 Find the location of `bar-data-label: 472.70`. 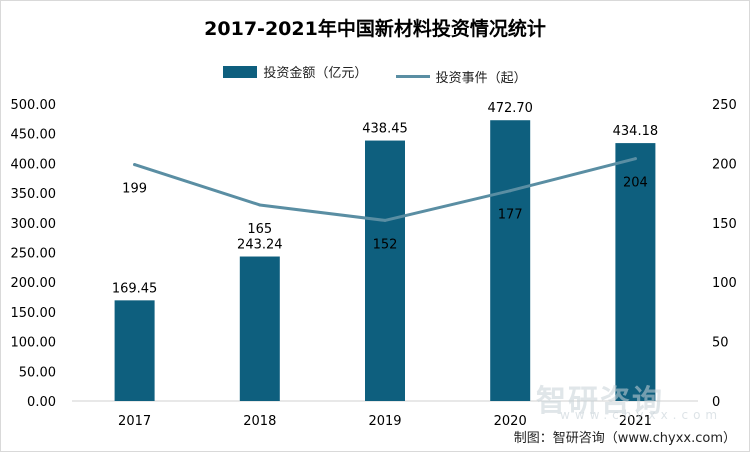

bar-data-label: 472.70 is located at coordinates (510, 108).